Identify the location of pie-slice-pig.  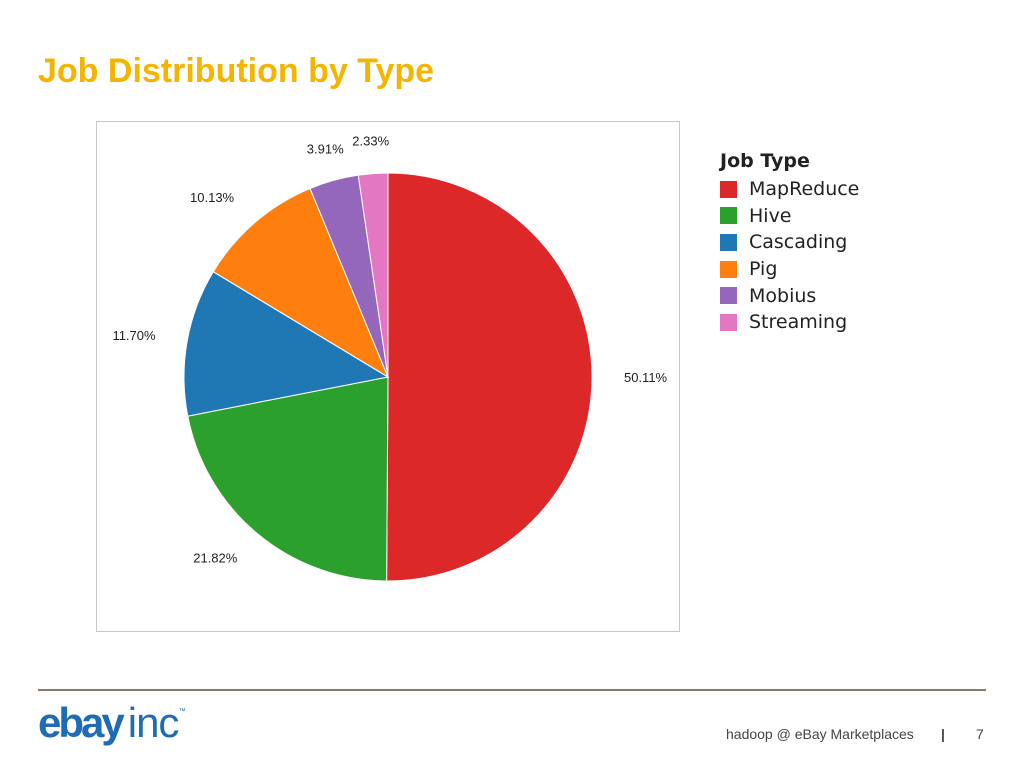
(301, 283).